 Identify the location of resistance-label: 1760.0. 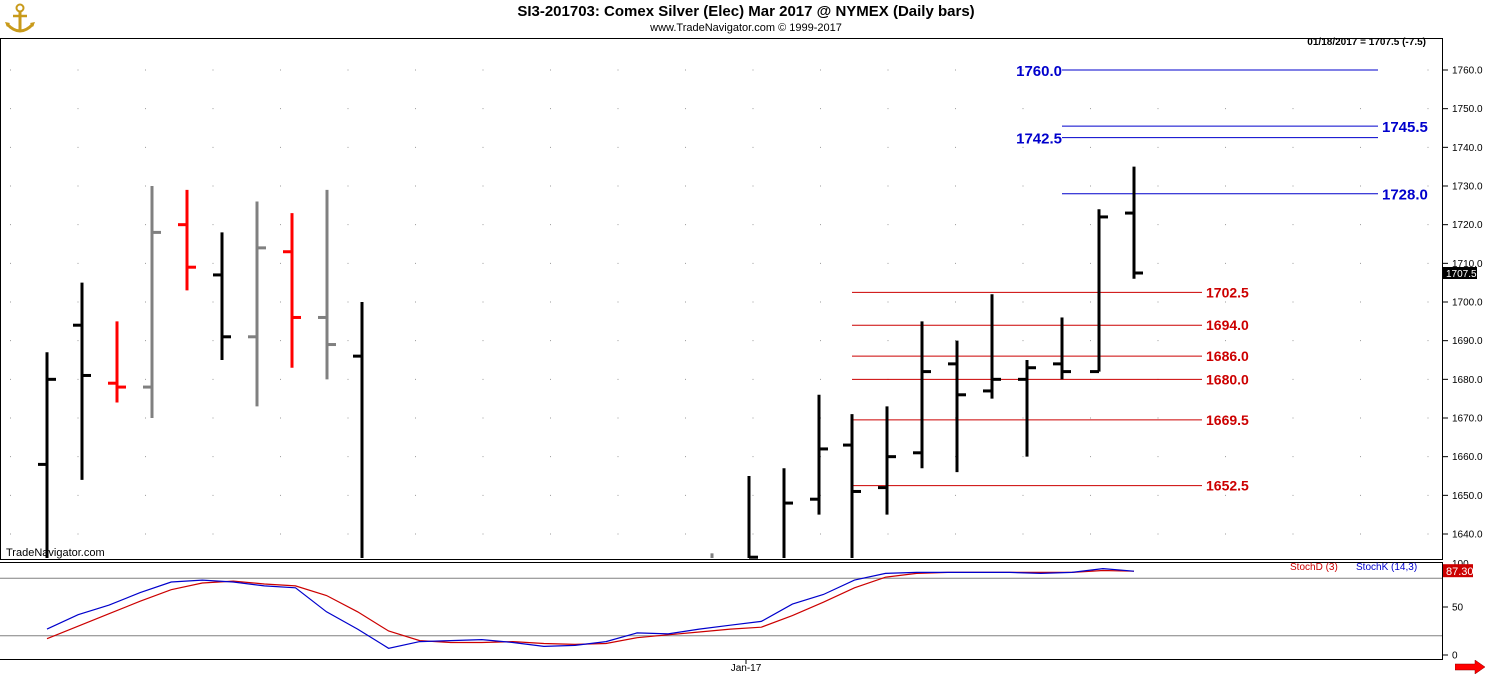
(1039, 71).